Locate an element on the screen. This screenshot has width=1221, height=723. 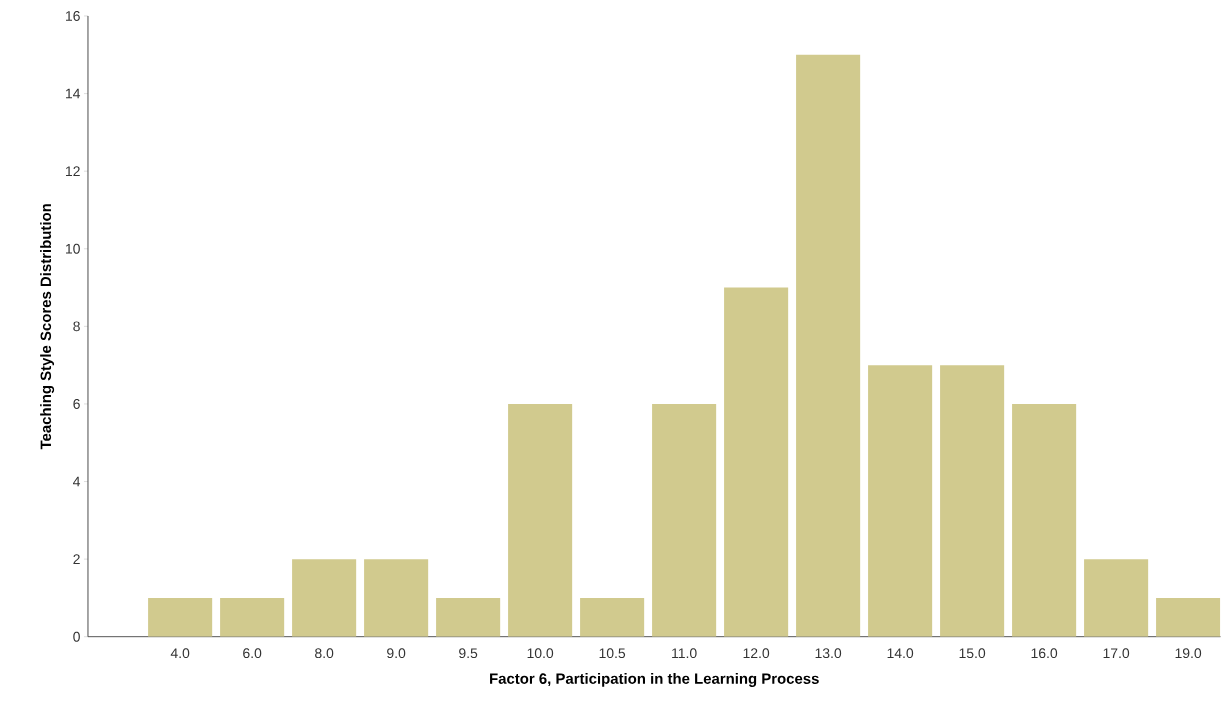
y-tick-label: 0 is located at coordinates (76, 636).